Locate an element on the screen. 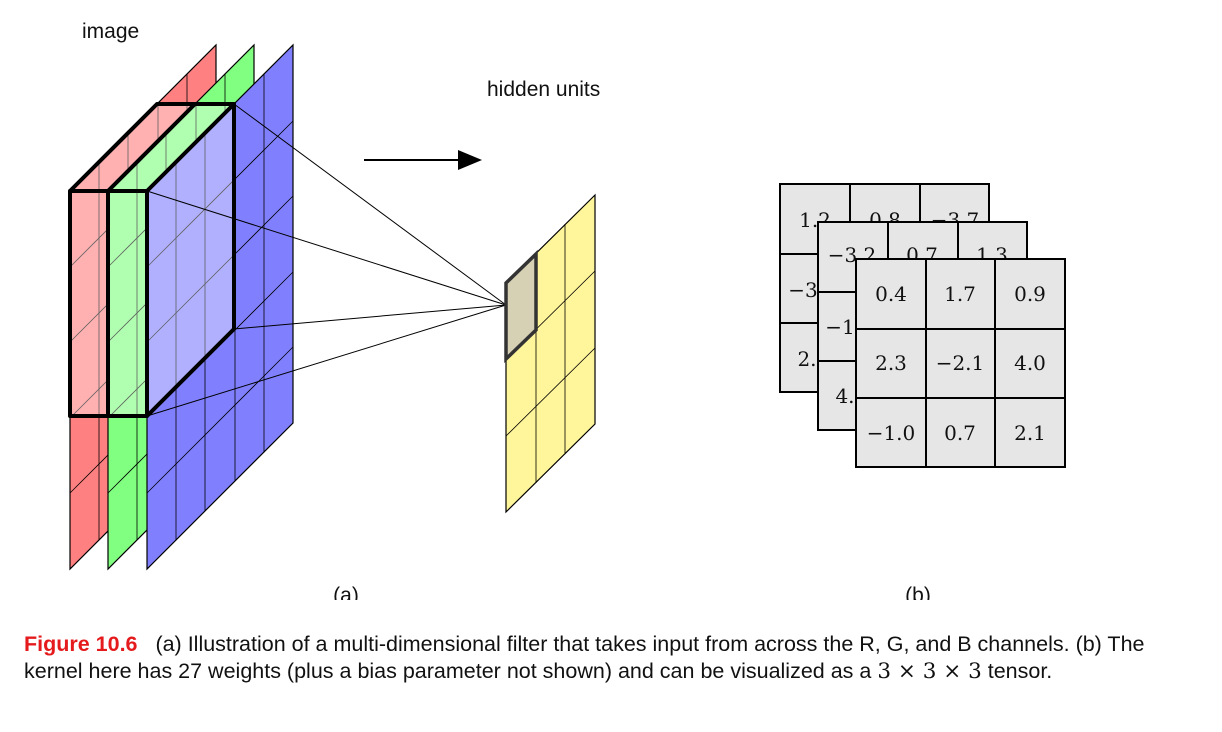 The image size is (1222, 732). hidden-unit-highlight is located at coordinates (521, 306).